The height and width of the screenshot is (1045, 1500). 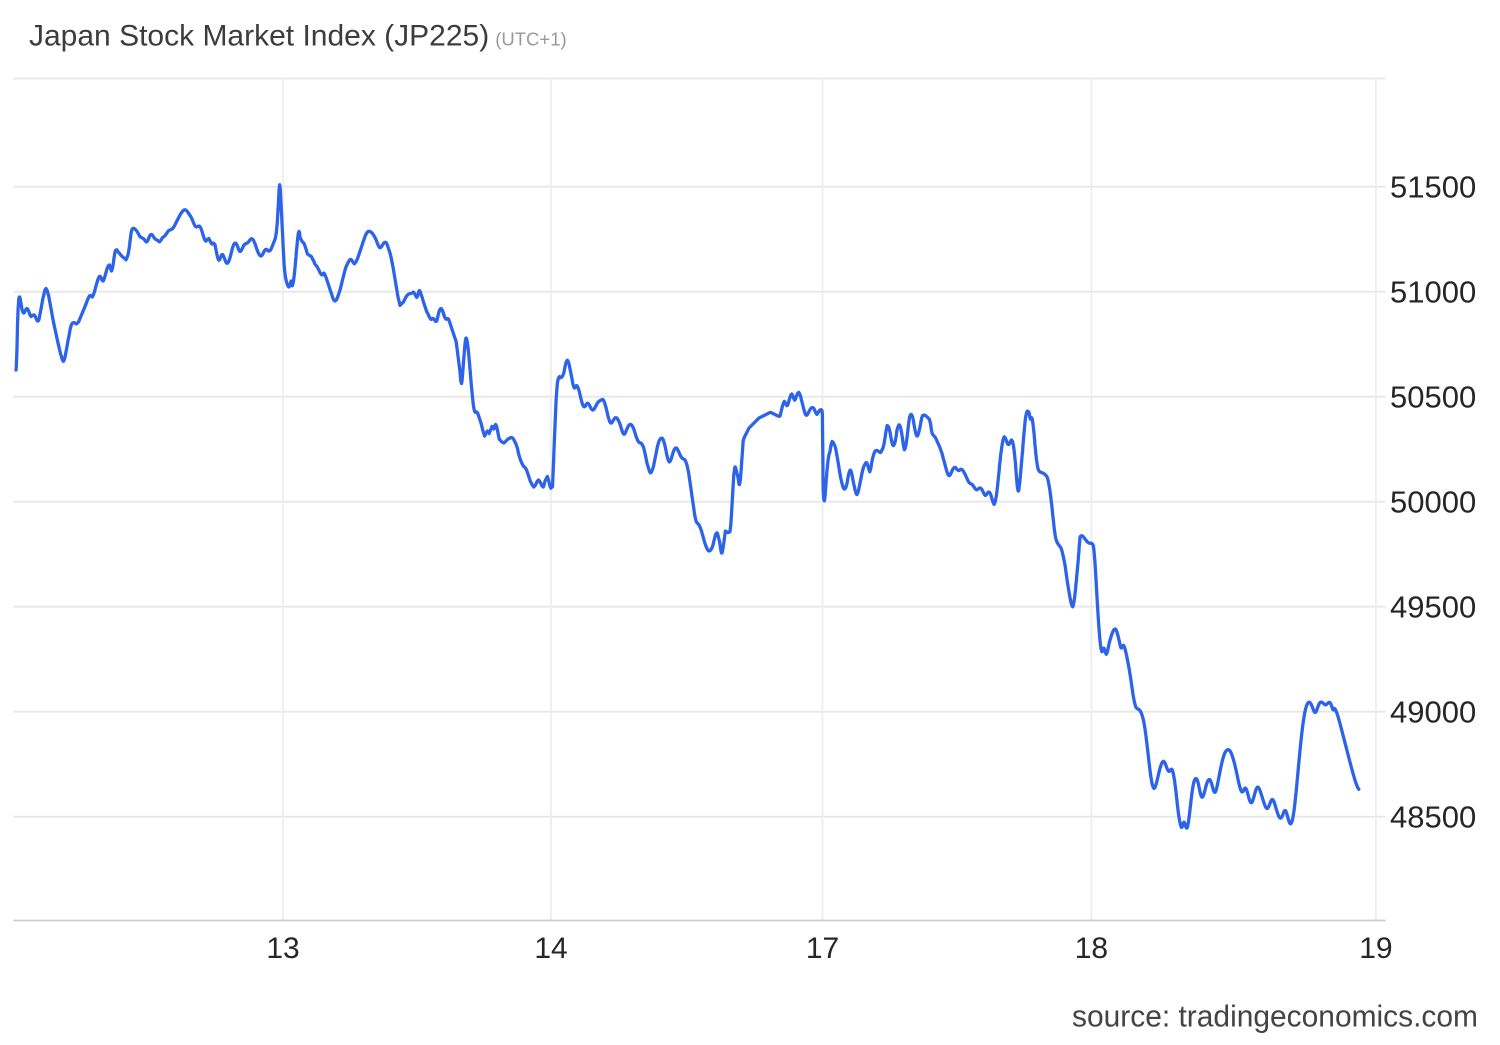 I want to click on svg-text: 13, so click(x=282, y=948).